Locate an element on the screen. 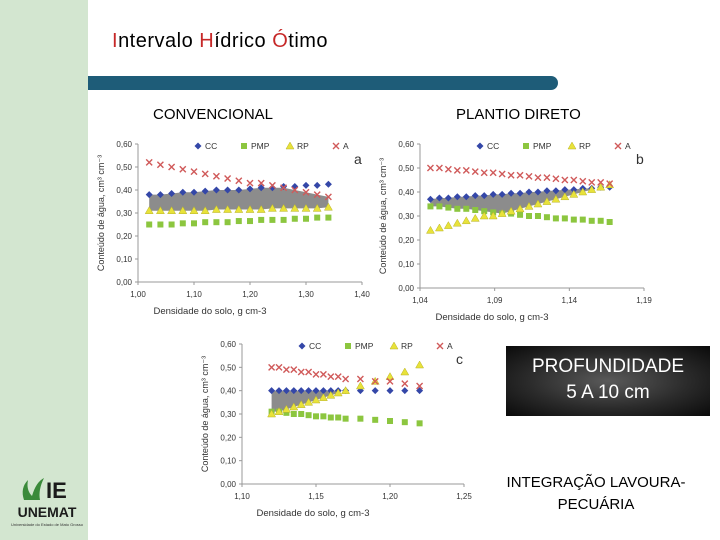 The image size is (720, 540). legend-label: A is located at coordinates (628, 146).